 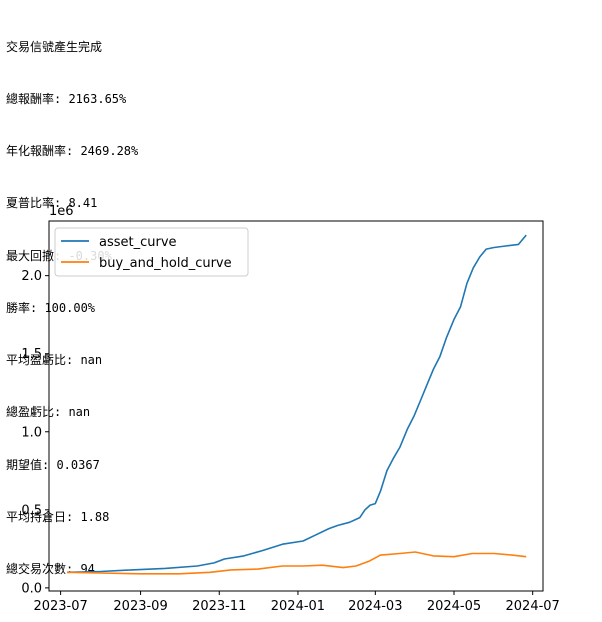 I want to click on console-line: 平均持倉日: 1.88, so click(x=58, y=516).